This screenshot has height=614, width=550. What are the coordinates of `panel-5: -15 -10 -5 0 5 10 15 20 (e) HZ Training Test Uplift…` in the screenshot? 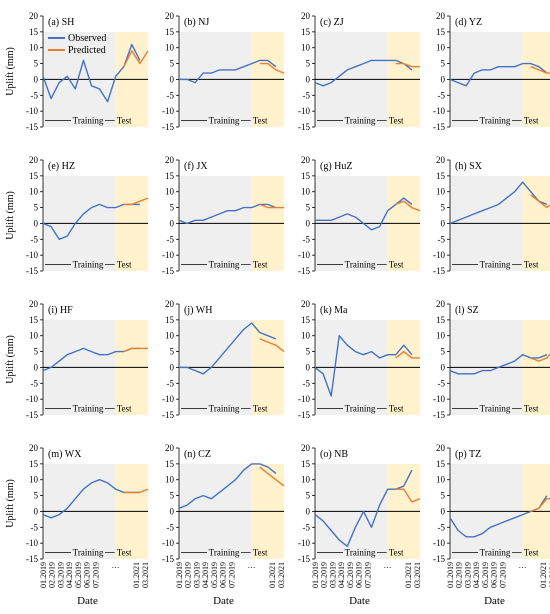 It's located at (77, 215).